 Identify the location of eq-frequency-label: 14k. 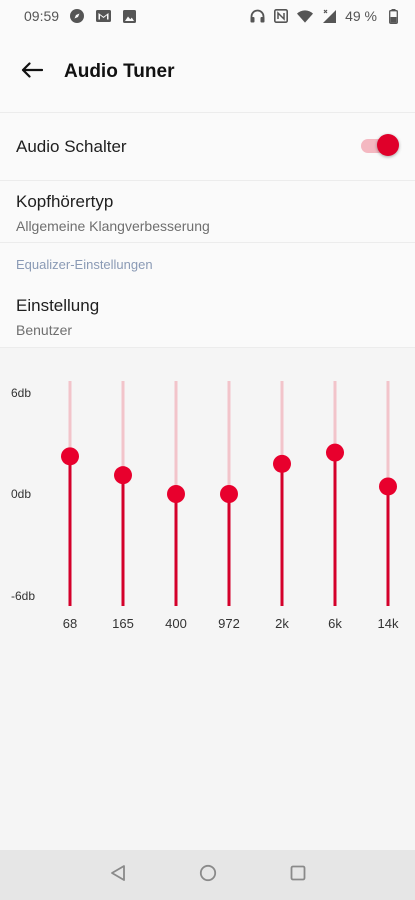
(388, 623).